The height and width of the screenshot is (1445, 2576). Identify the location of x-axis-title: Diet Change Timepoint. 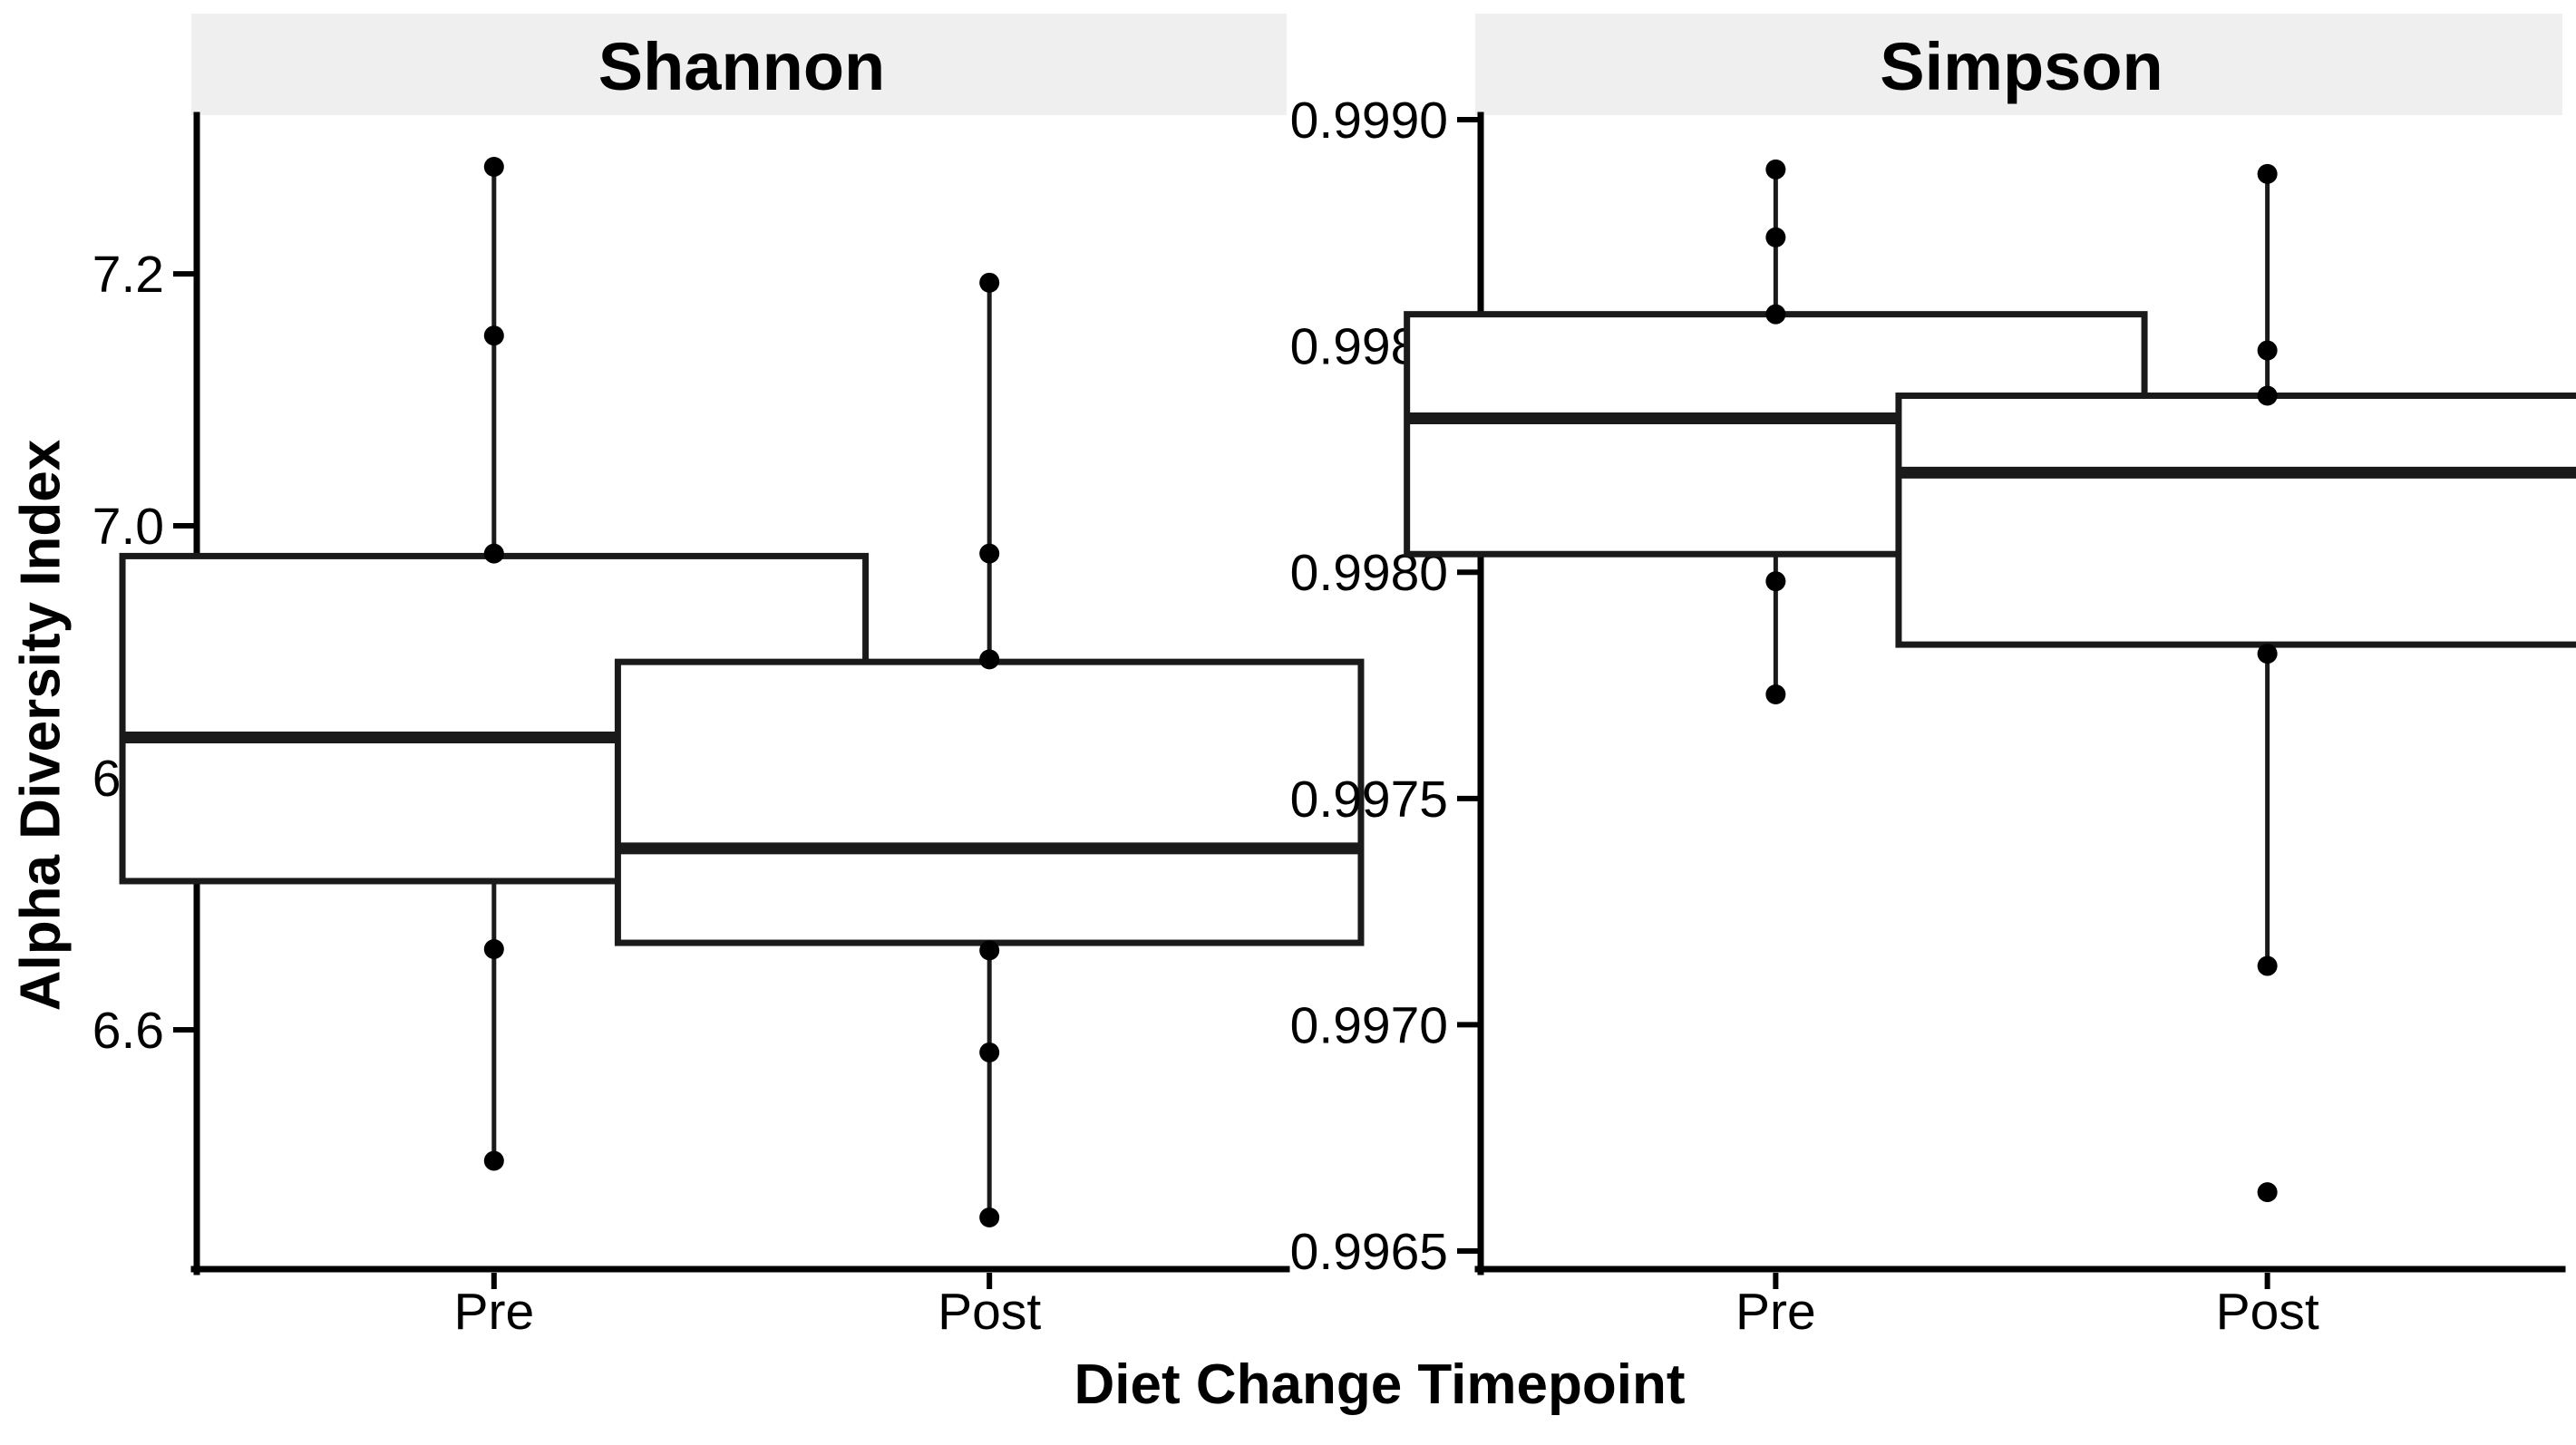
(1380, 1384).